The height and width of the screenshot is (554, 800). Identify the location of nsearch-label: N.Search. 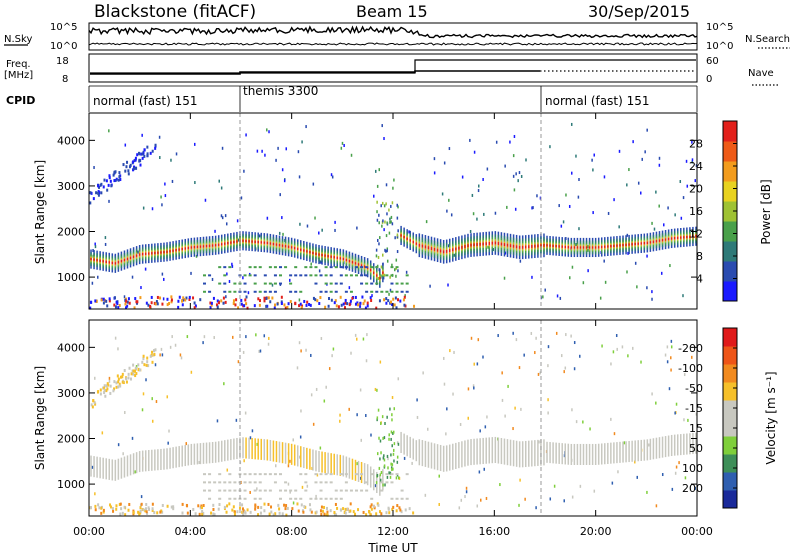
(767, 39).